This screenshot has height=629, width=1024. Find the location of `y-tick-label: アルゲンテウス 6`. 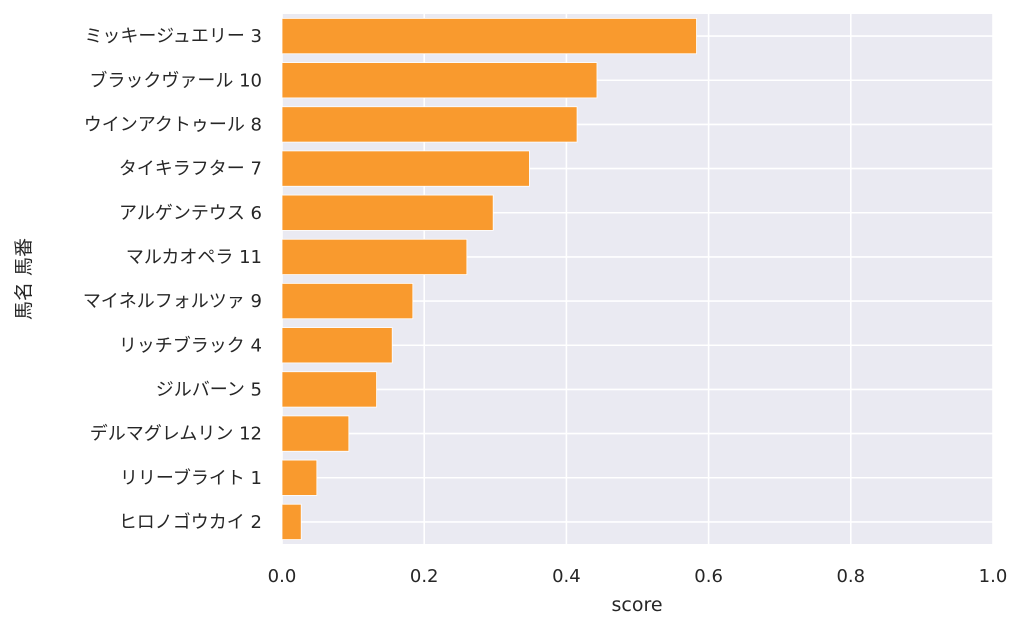

y-tick-label: アルゲンテウス 6 is located at coordinates (190, 213).